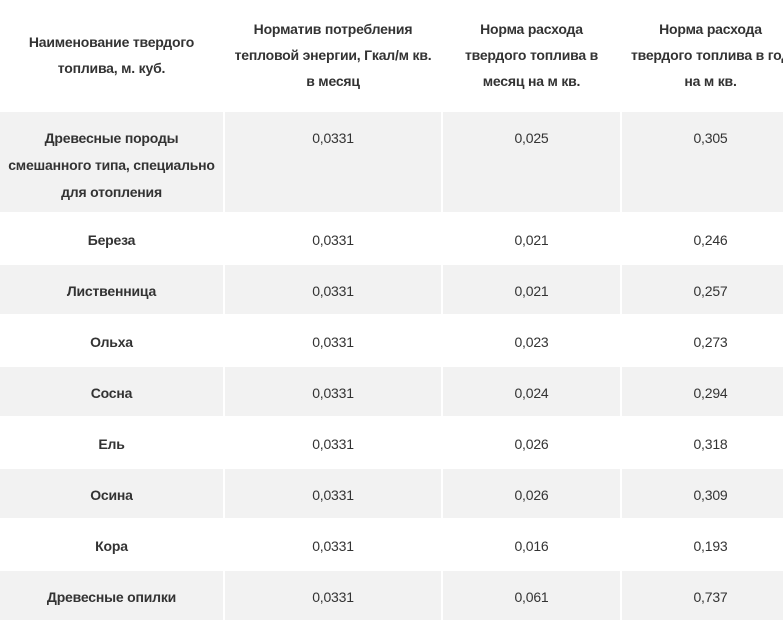 This screenshot has width=783, height=620. Describe the element at coordinates (112, 442) in the screenshot. I see `cell-fuel-name: Ель` at that location.